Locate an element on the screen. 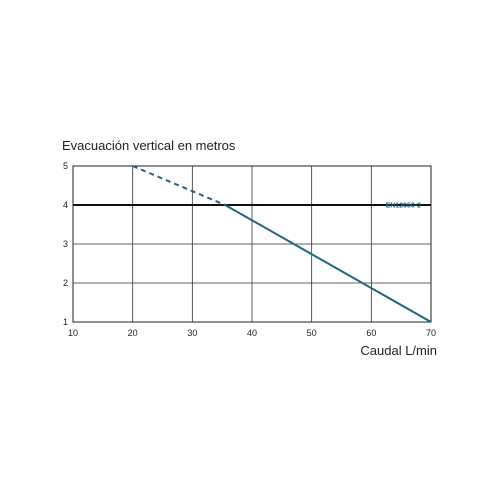  x-tick-60: 60 is located at coordinates (371, 333).